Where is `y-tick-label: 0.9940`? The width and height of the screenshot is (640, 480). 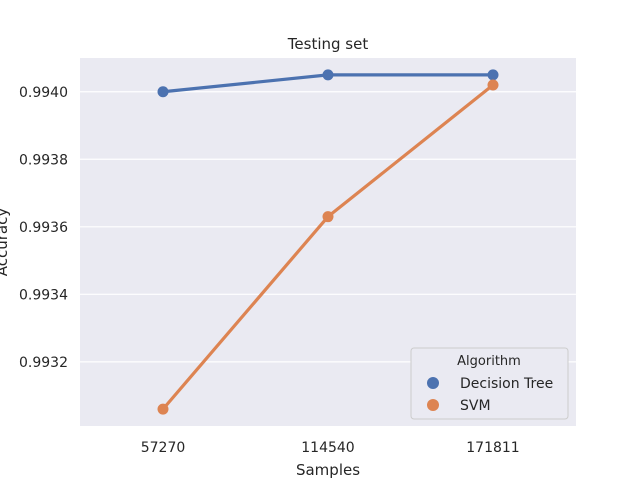 y-tick-label: 0.9940 is located at coordinates (43, 93).